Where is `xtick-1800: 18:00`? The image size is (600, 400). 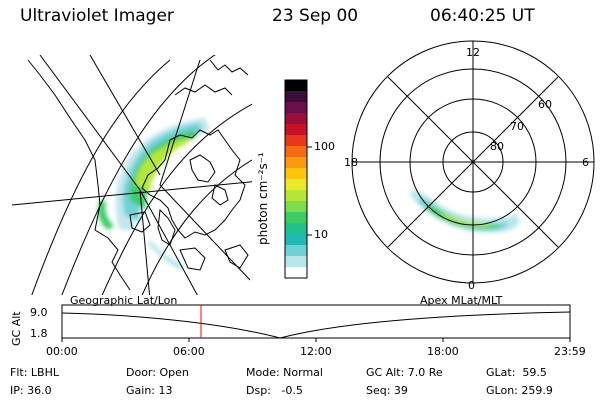
xtick-1800: 18:00 is located at coordinates (443, 351).